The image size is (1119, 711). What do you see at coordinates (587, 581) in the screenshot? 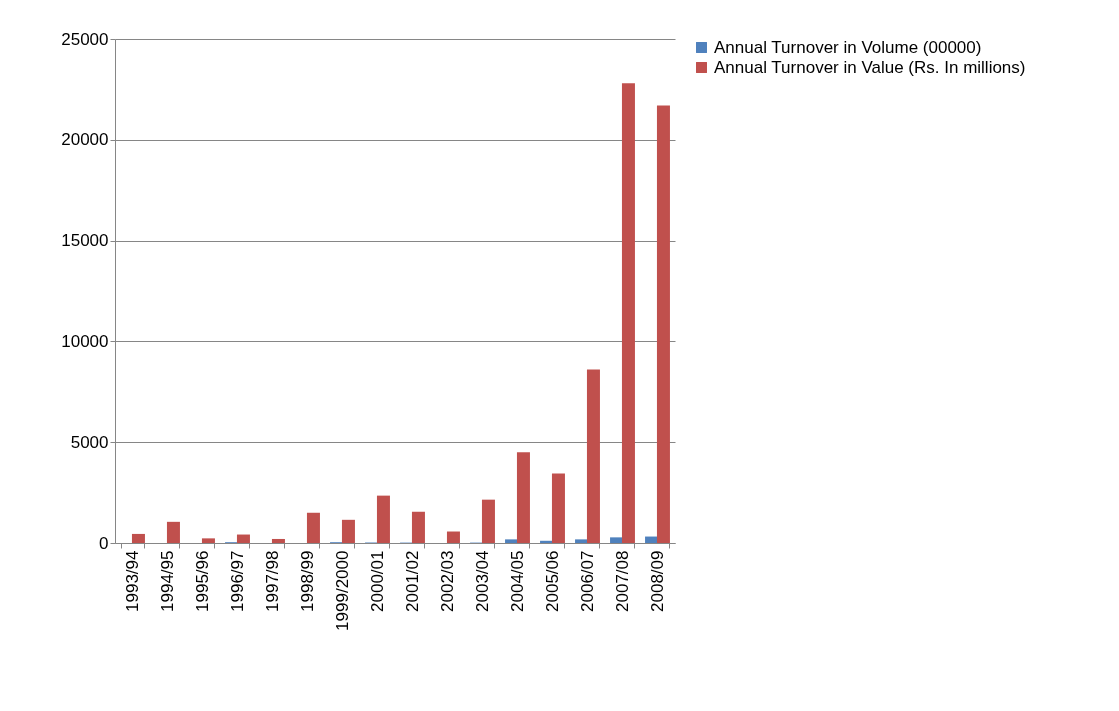
I see `x-tick-label: 2006/07` at bounding box center [587, 581].